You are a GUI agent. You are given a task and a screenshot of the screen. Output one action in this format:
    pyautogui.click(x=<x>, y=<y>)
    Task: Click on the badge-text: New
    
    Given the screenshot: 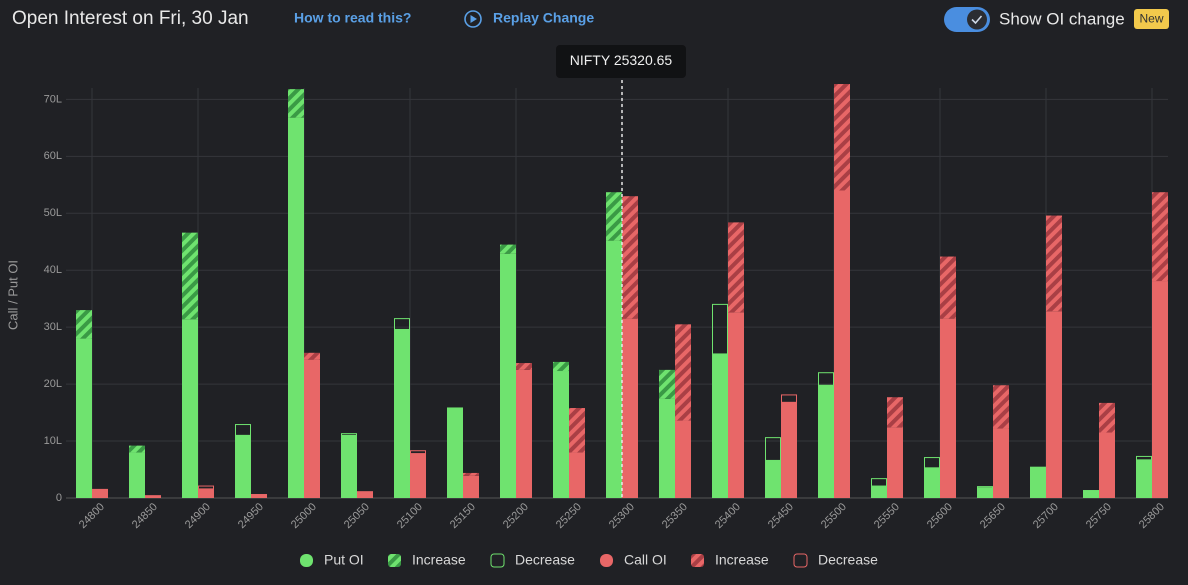 What is the action you would take?
    pyautogui.click(x=1151, y=19)
    